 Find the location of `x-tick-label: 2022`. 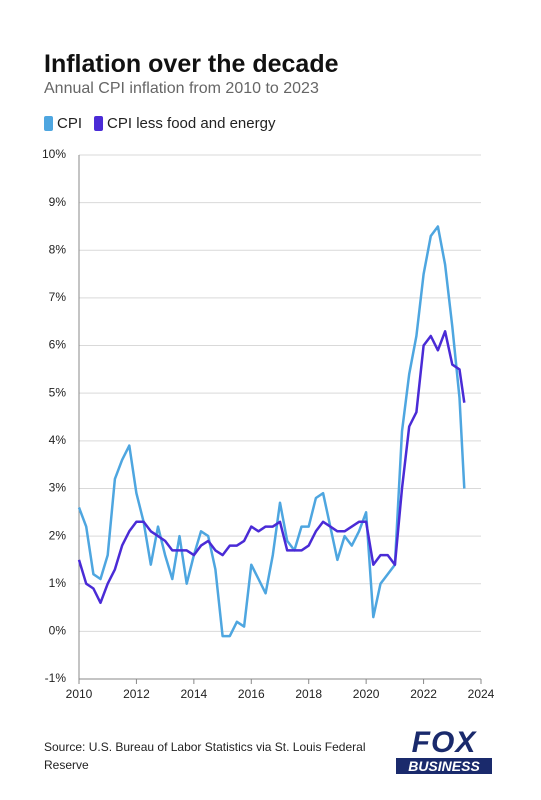

x-tick-label: 2022 is located at coordinates (423, 694).